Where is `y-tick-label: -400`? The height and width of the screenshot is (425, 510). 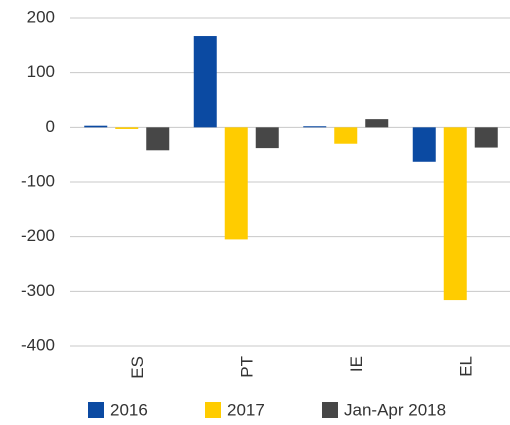 y-tick-label: -400 is located at coordinates (38, 344).